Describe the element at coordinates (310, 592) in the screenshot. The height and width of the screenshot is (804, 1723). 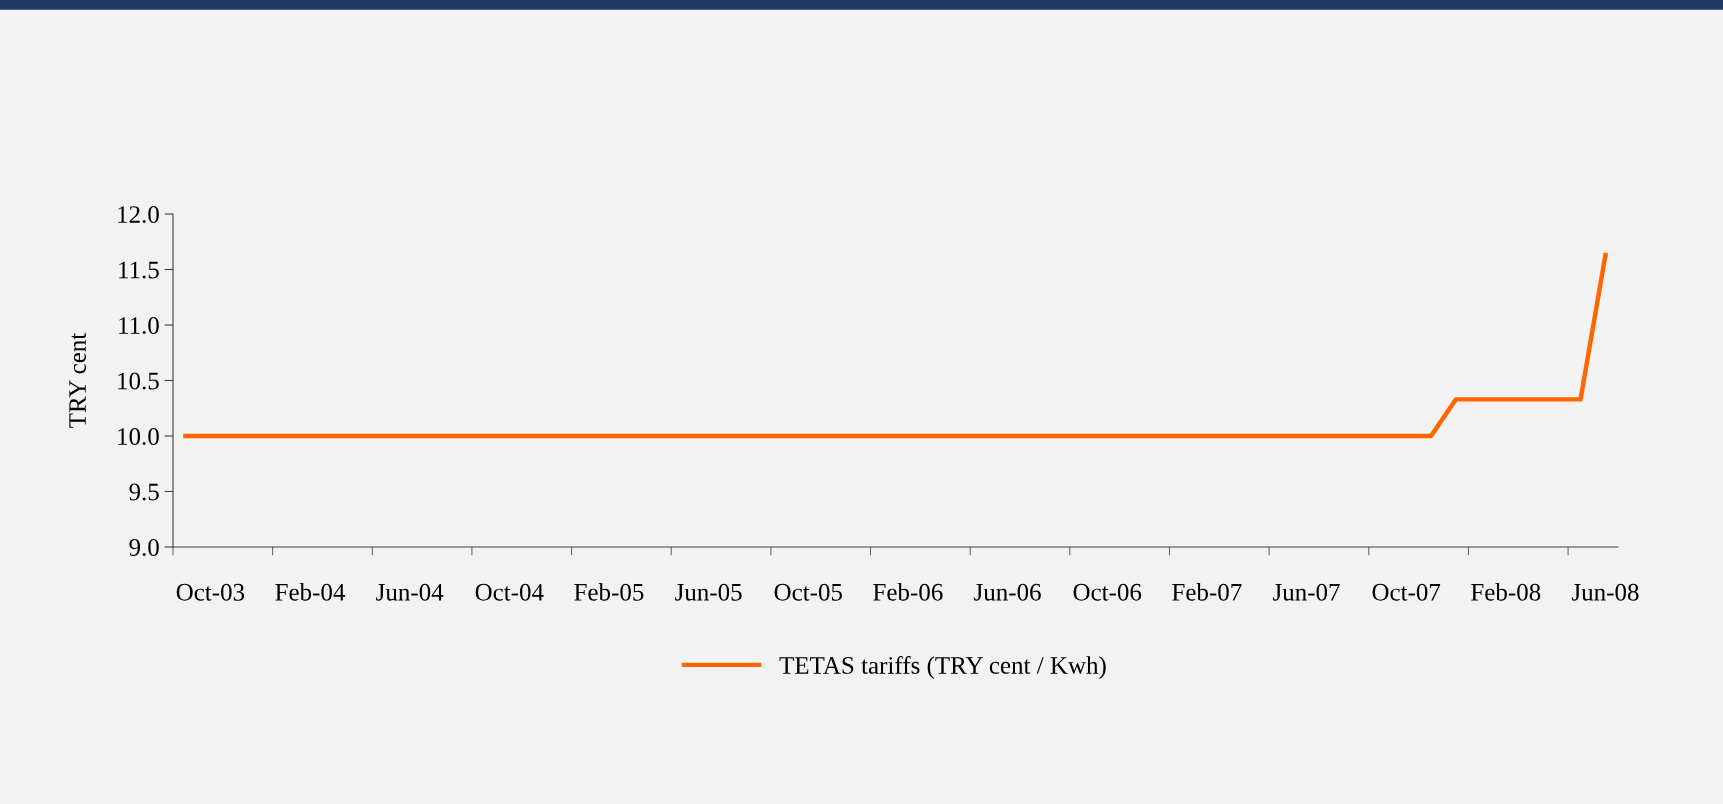
I see `x-tick-label: Feb-04` at that location.